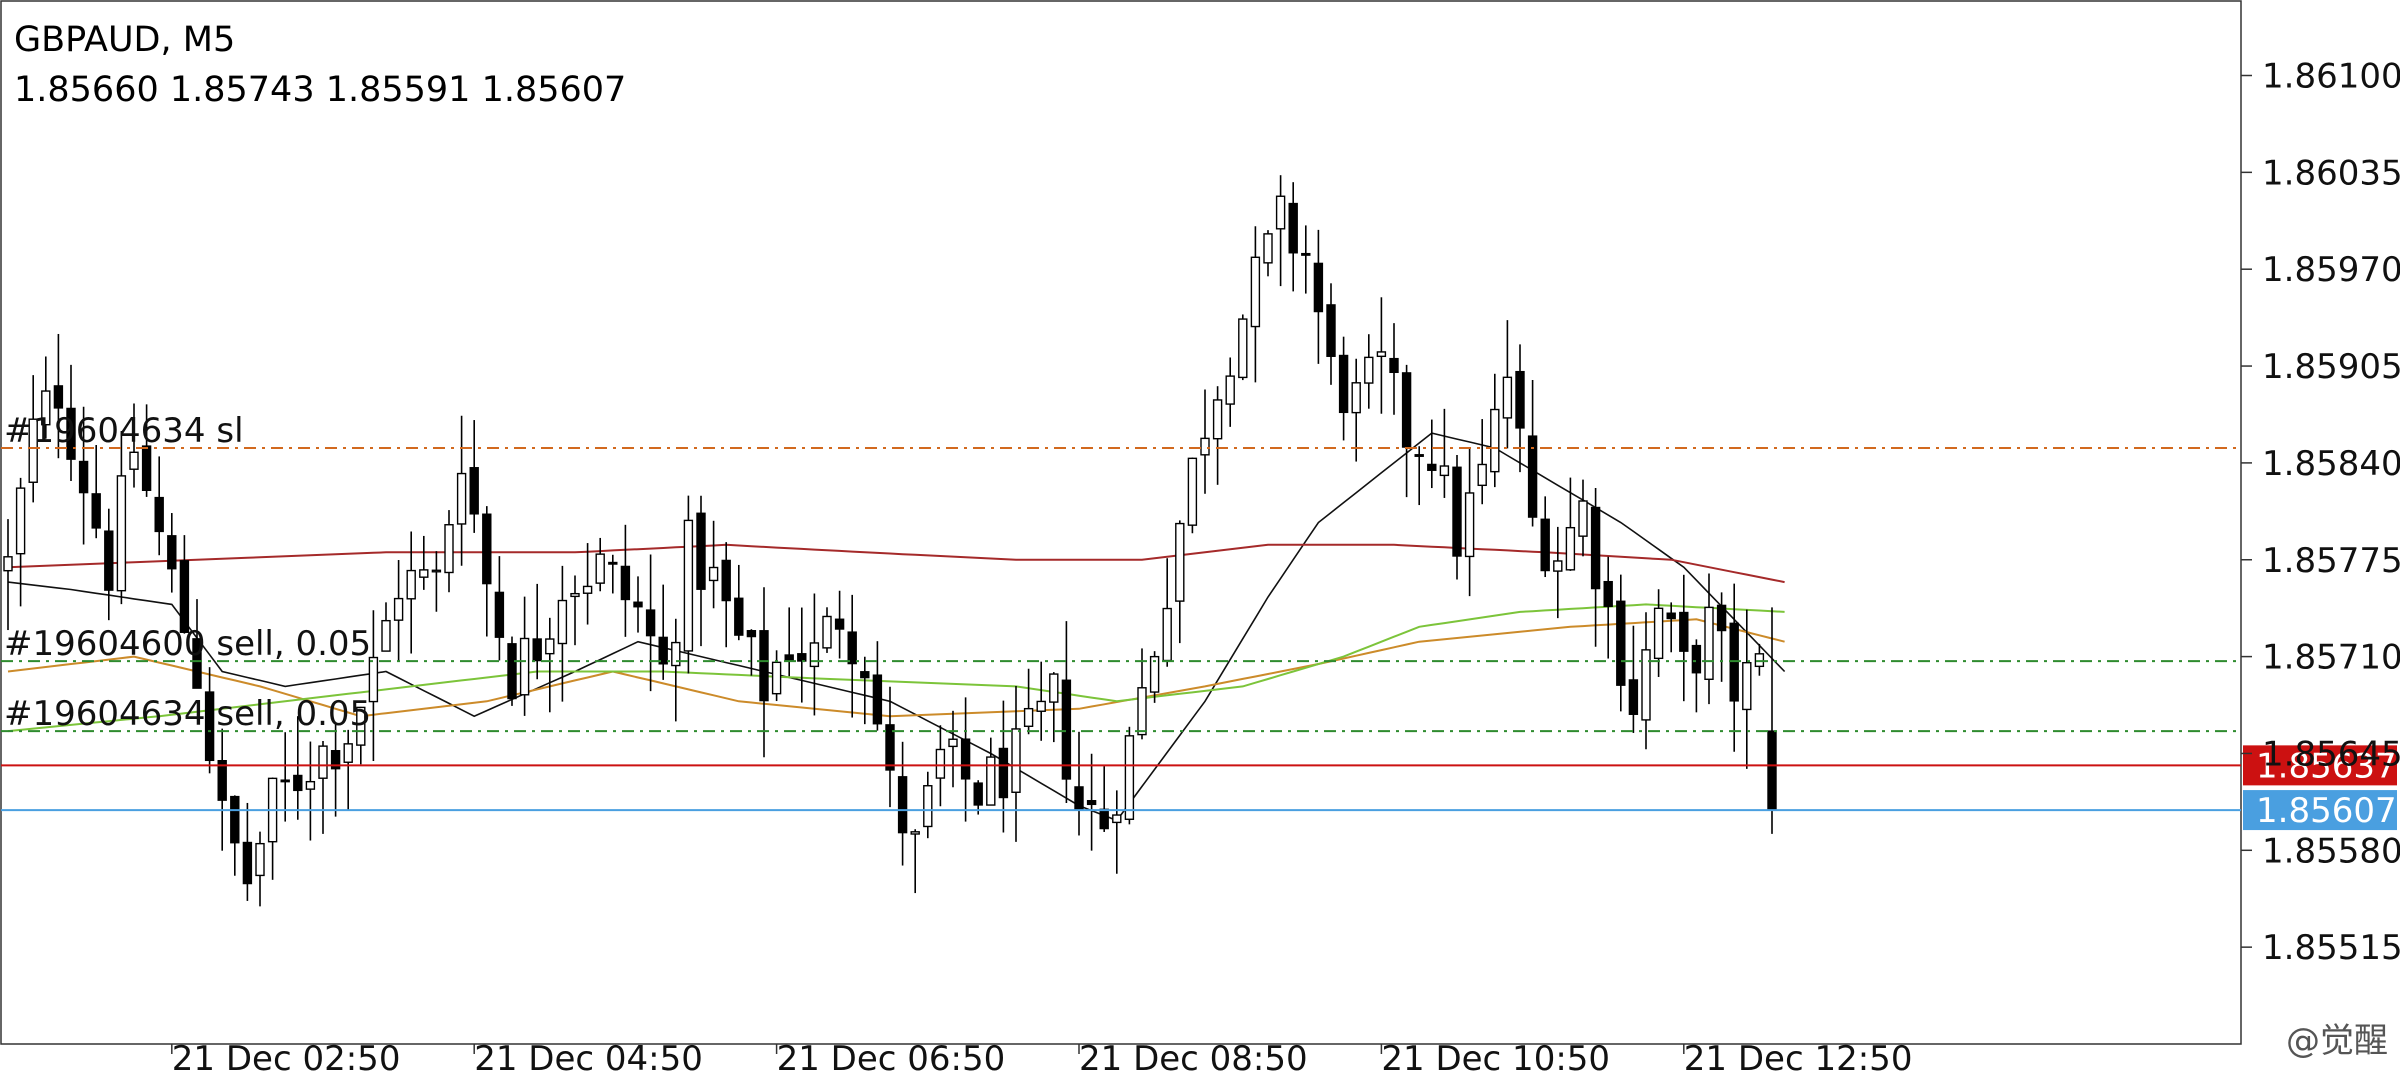  What do you see at coordinates (2326, 811) in the screenshot?
I see `last-line-tag-label: 1.85607` at bounding box center [2326, 811].